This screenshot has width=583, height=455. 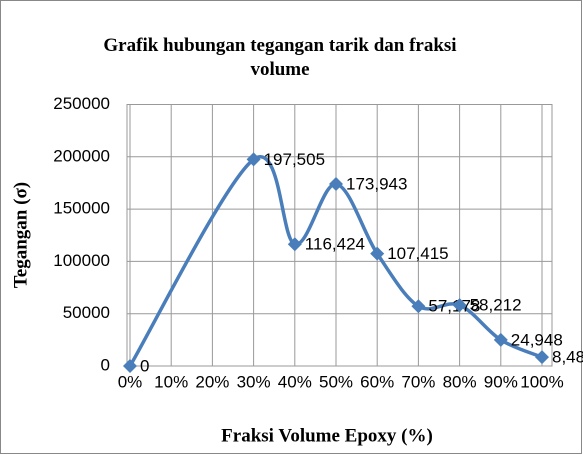 I want to click on x-axis-label: Fraksi Volume Epoxy (%), so click(x=327, y=435).